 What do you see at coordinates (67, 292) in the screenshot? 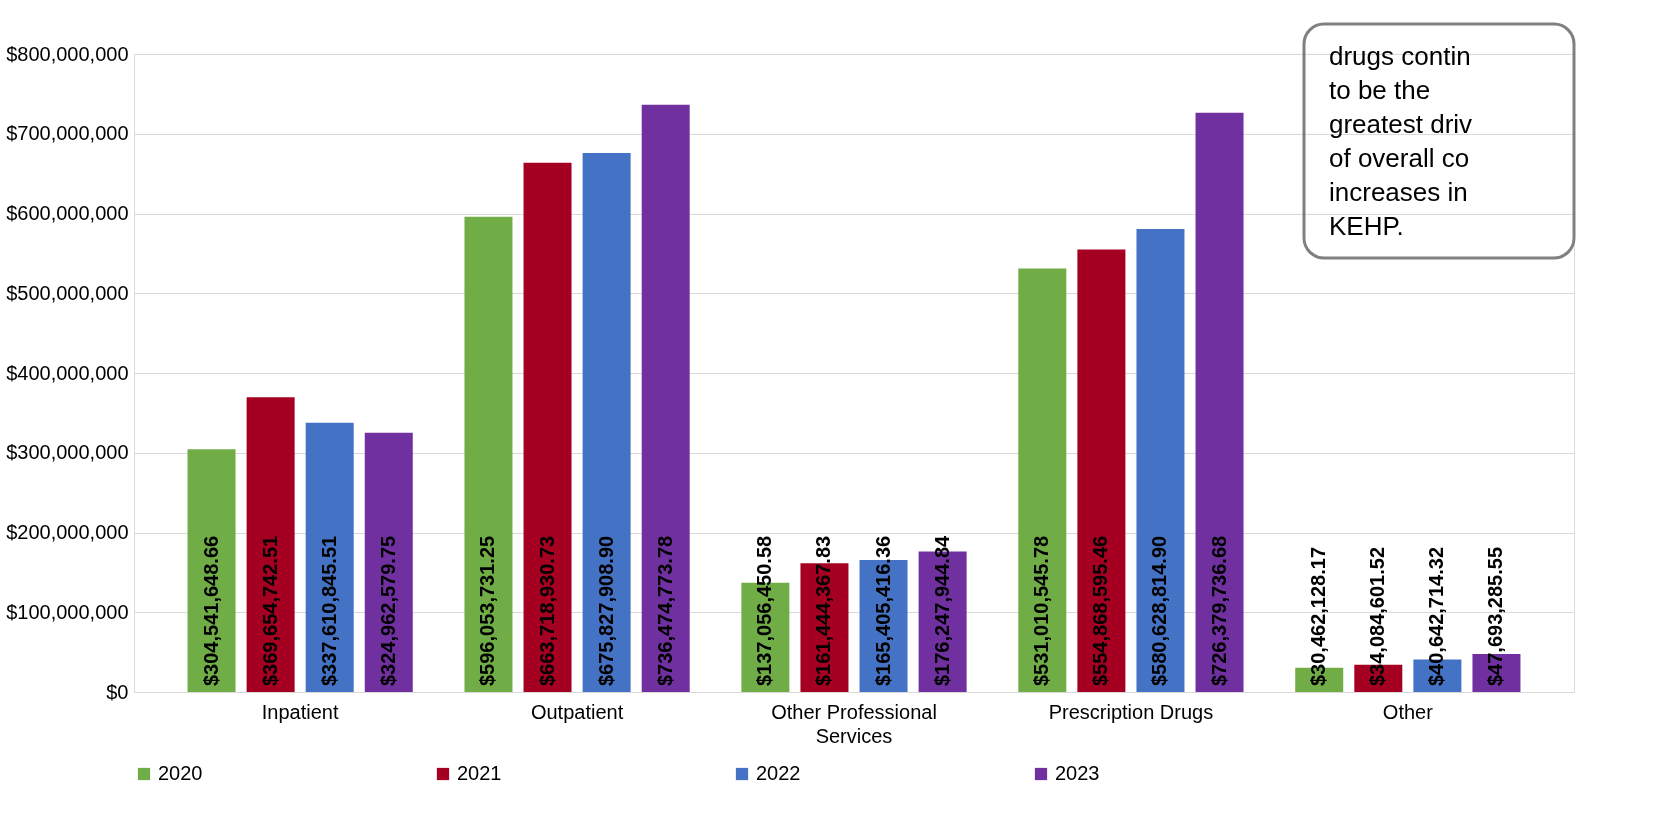
I see `y-tick-label: $500,000,000` at bounding box center [67, 292].